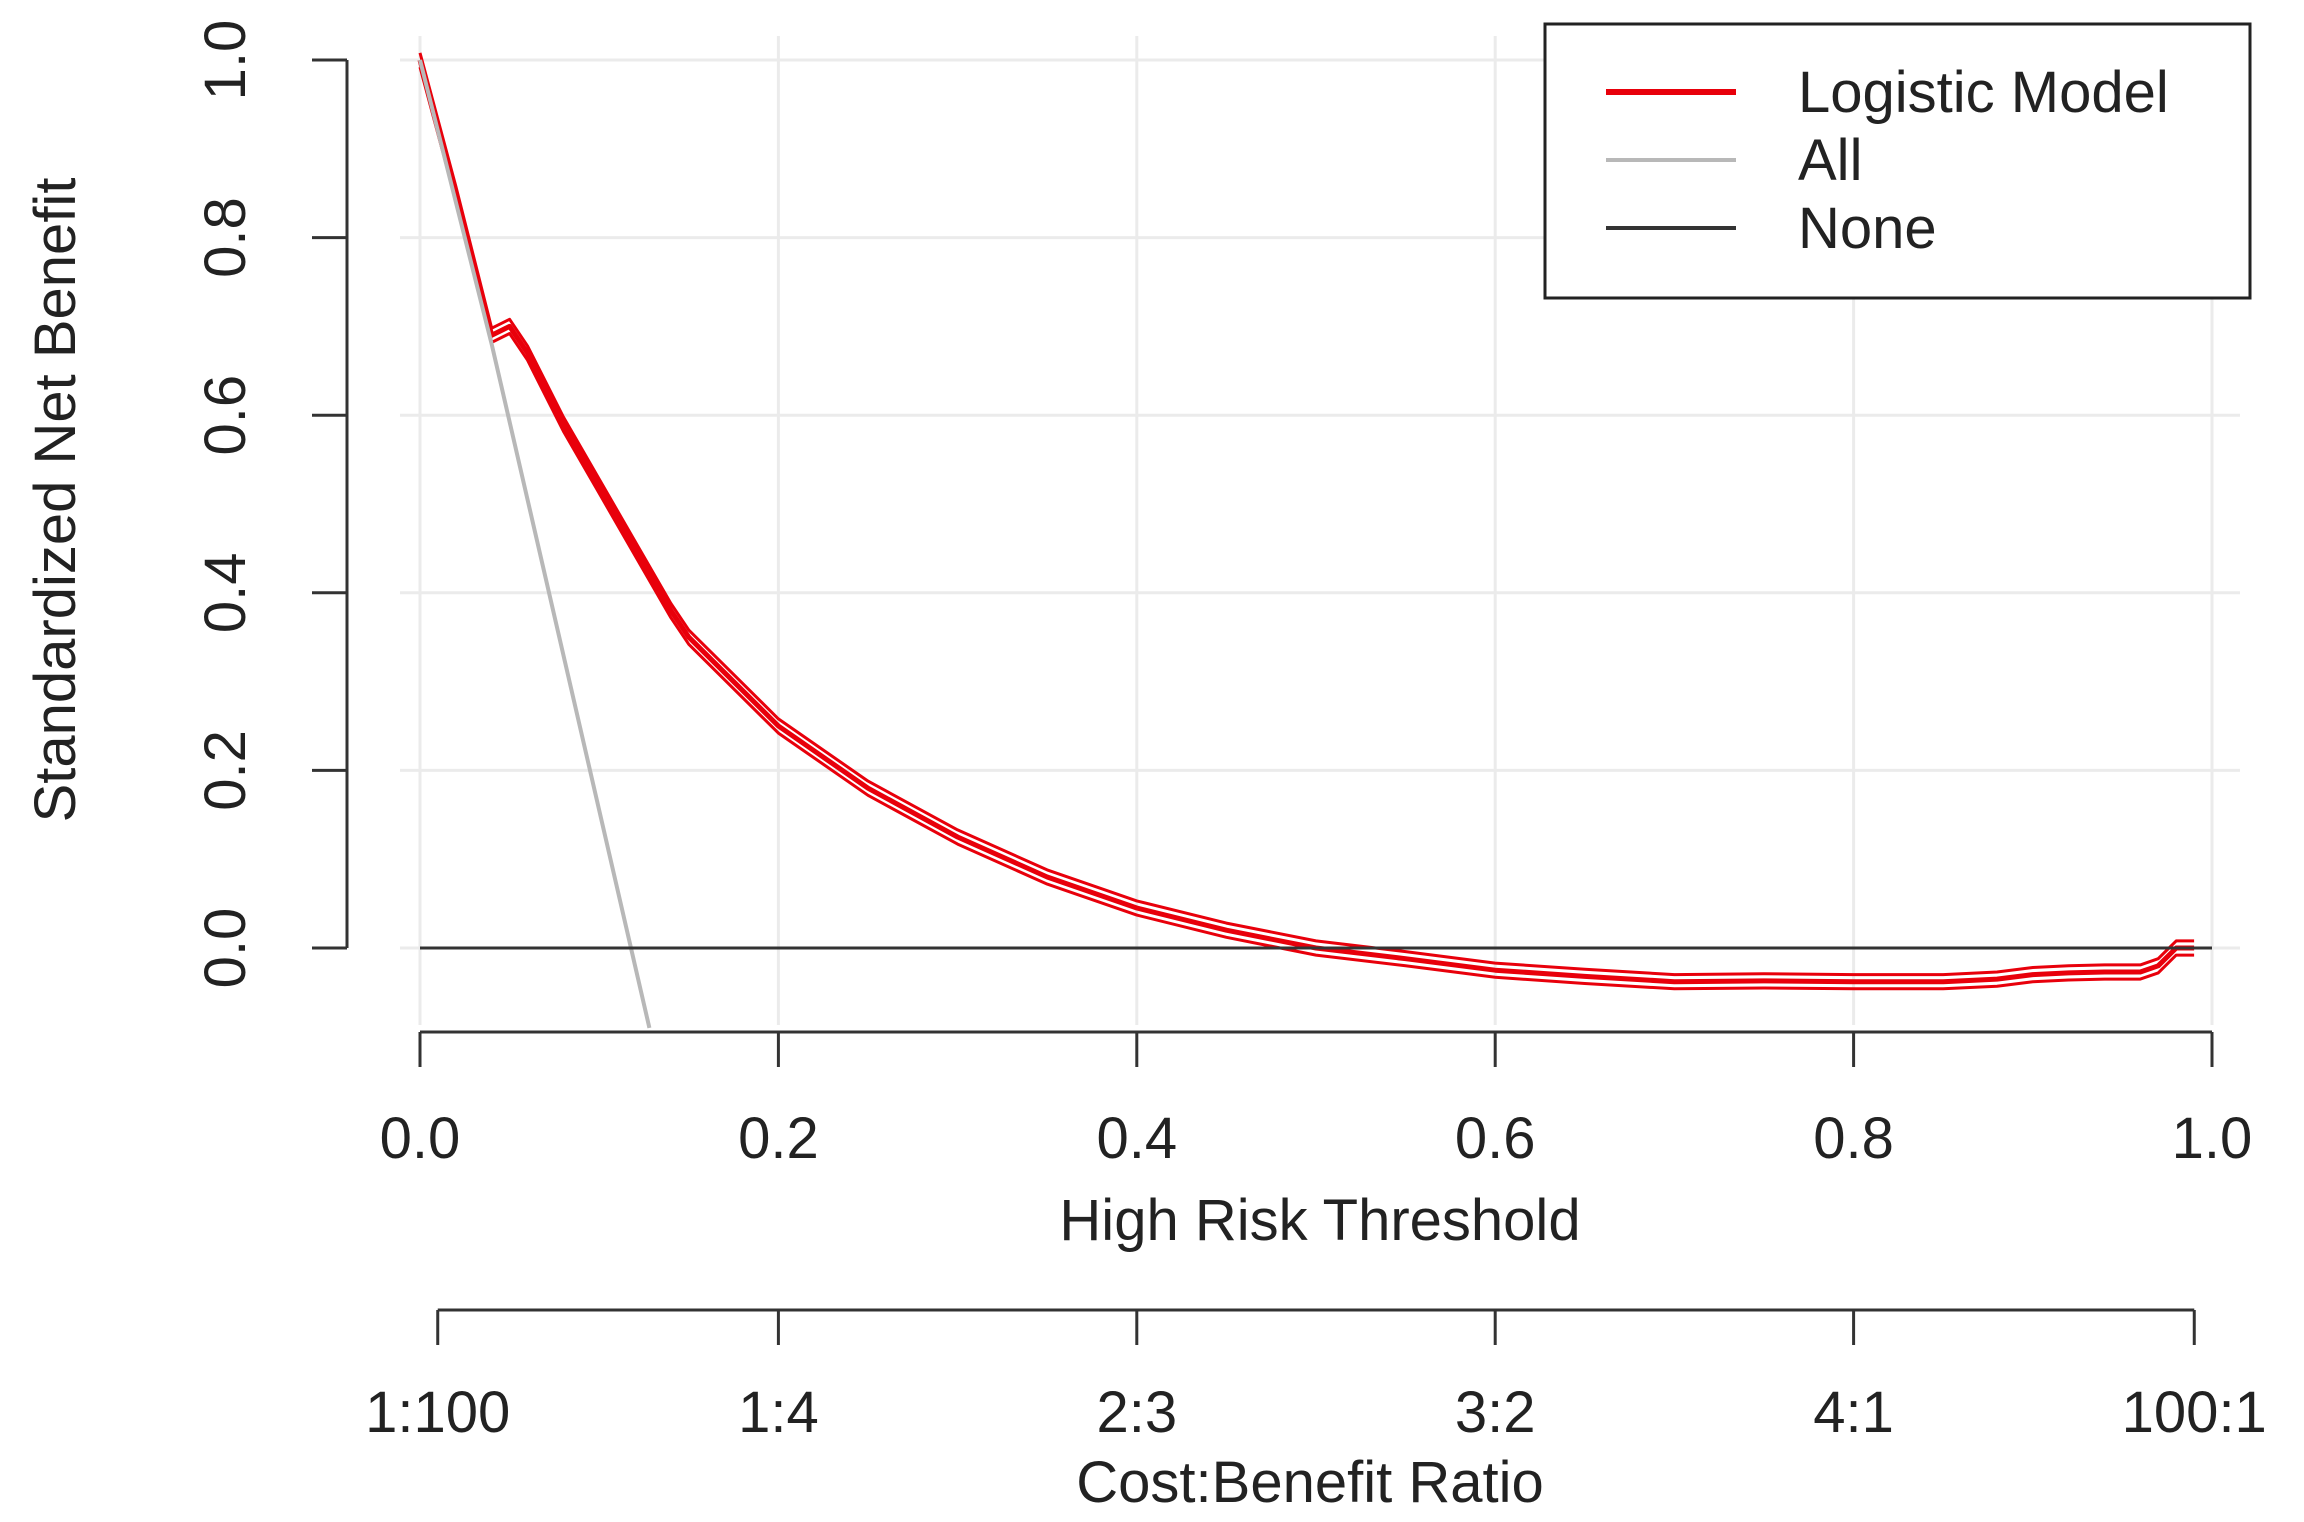 The width and height of the screenshot is (2304, 1522). Describe the element at coordinates (225, 770) in the screenshot. I see `y-tick-label-1: 0.2` at that location.